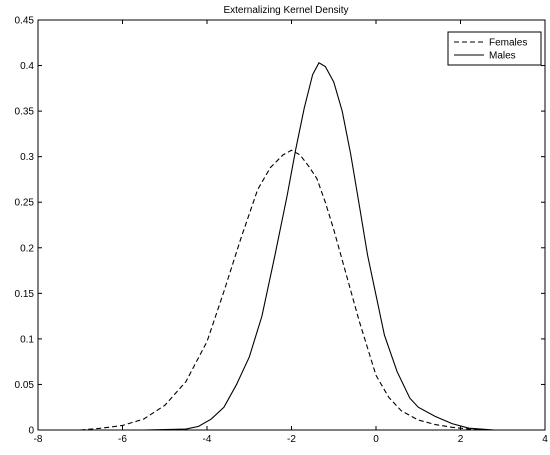 The height and width of the screenshot is (455, 550). What do you see at coordinates (27, 157) in the screenshot?
I see `y-tick-label: 0.3` at bounding box center [27, 157].